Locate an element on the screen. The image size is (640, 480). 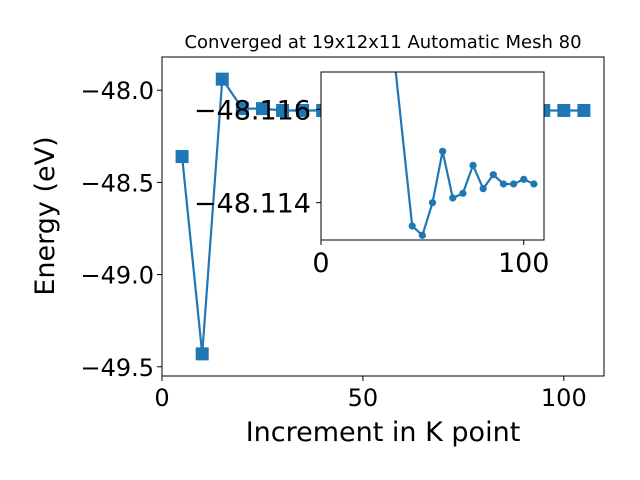
inset-y-tick-label: −48.116 is located at coordinates (252, 110).